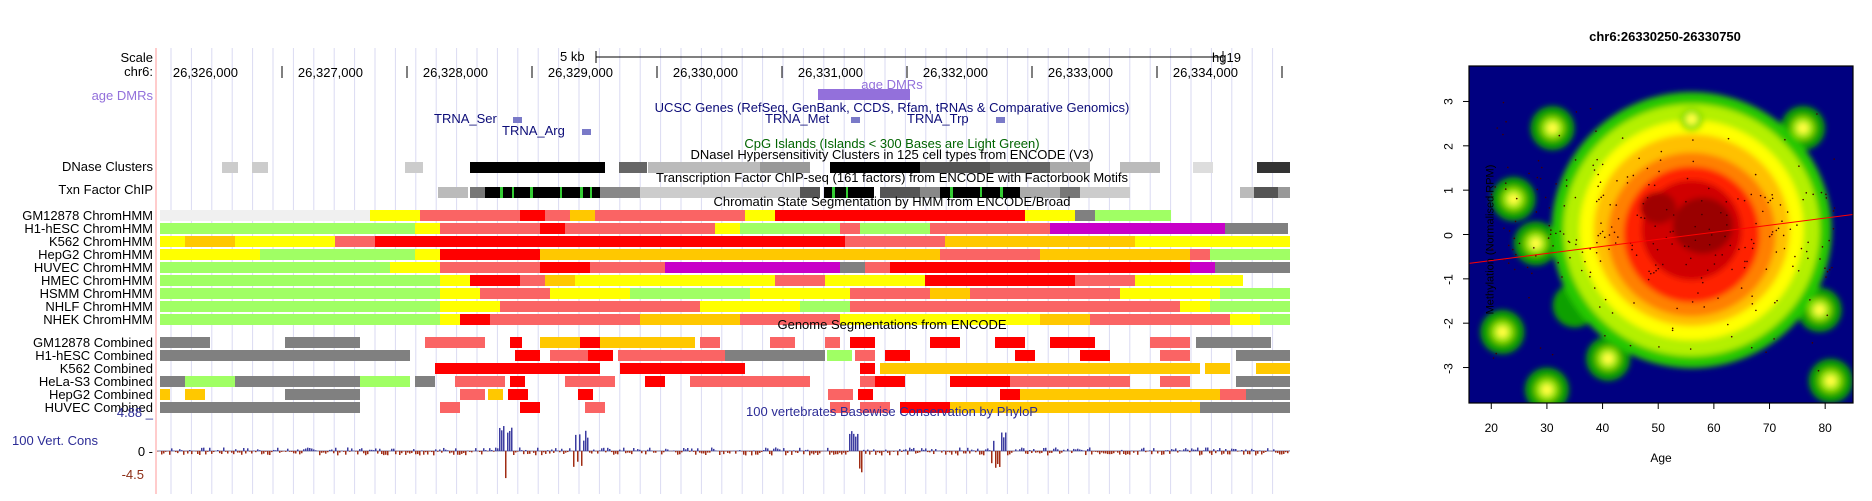 This screenshot has width=1872, height=501. I want to click on dnase-track-label: DNase Clusters, so click(107, 166).